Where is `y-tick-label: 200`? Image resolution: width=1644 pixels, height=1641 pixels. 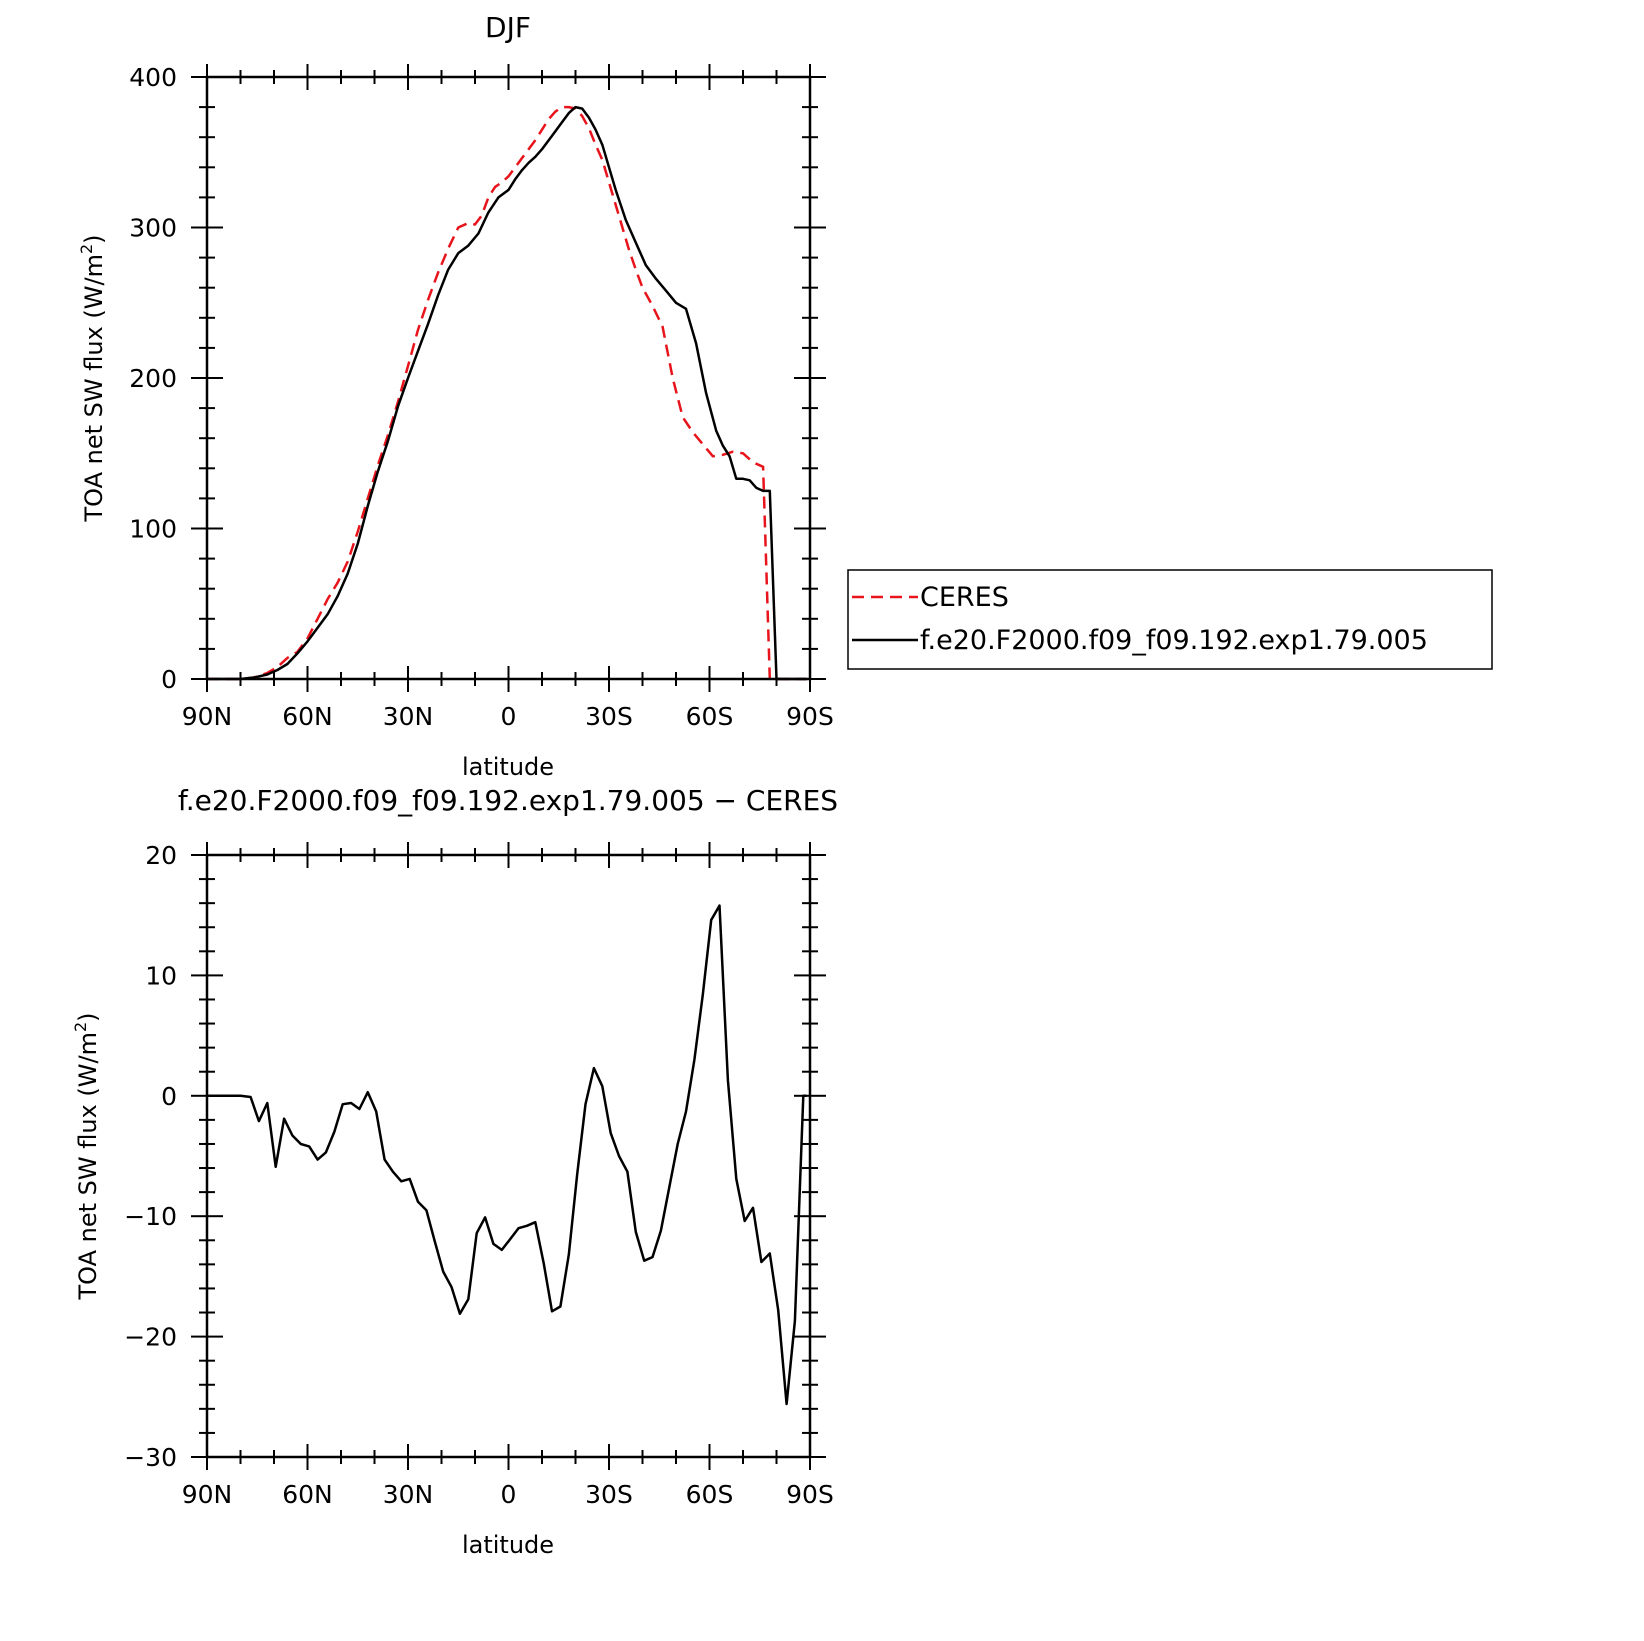
y-tick-label: 200 is located at coordinates (153, 378).